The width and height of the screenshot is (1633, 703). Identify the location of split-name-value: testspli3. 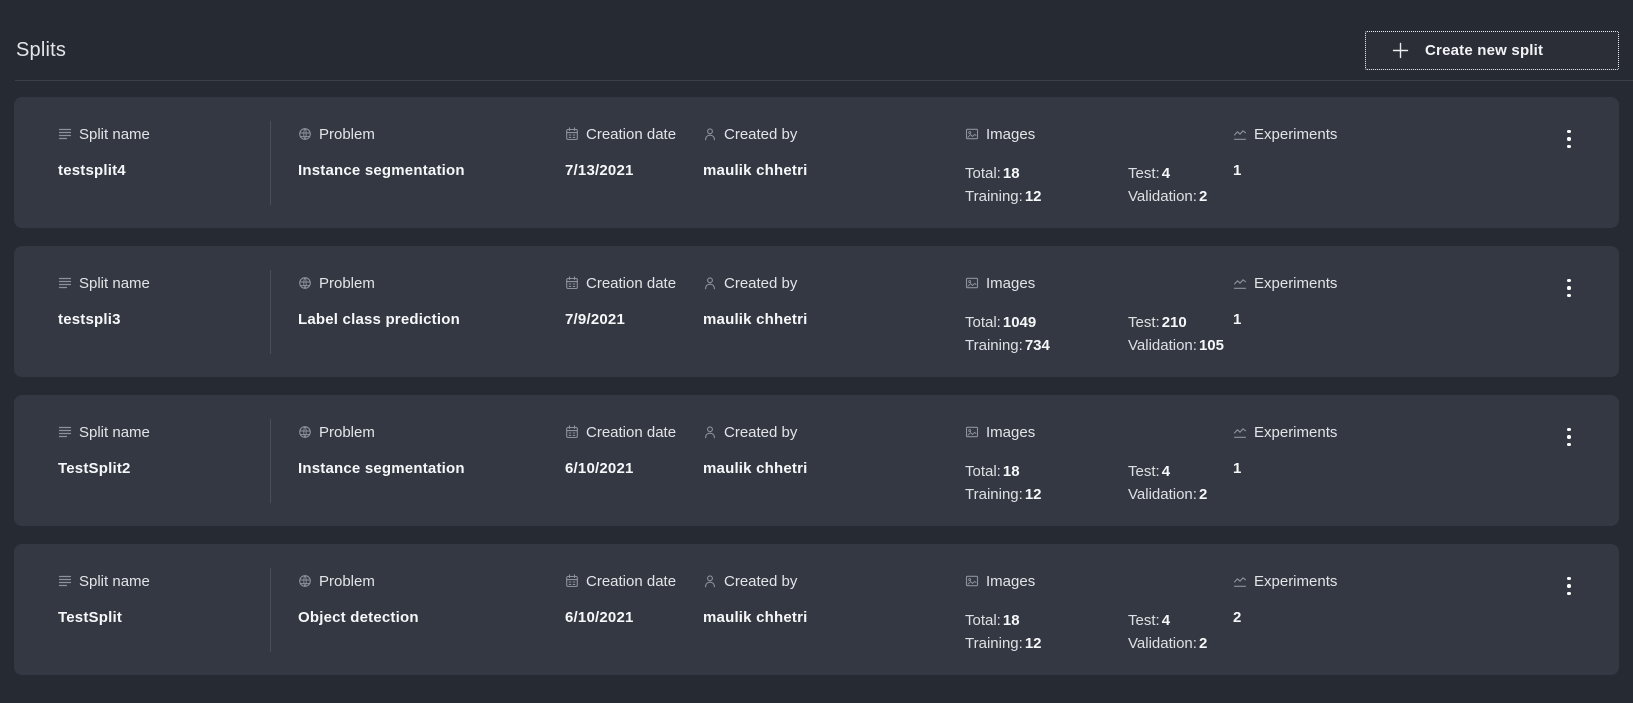
(89, 319).